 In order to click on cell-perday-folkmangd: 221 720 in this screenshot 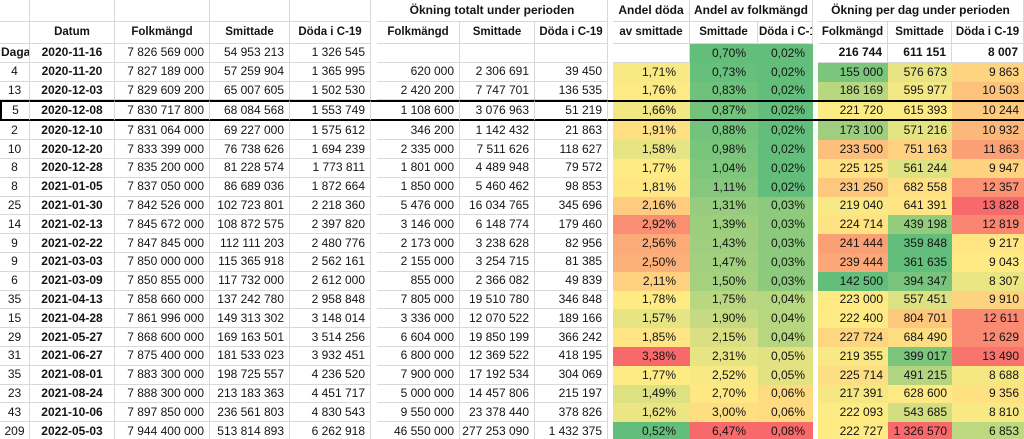, I will do `click(853, 111)`.